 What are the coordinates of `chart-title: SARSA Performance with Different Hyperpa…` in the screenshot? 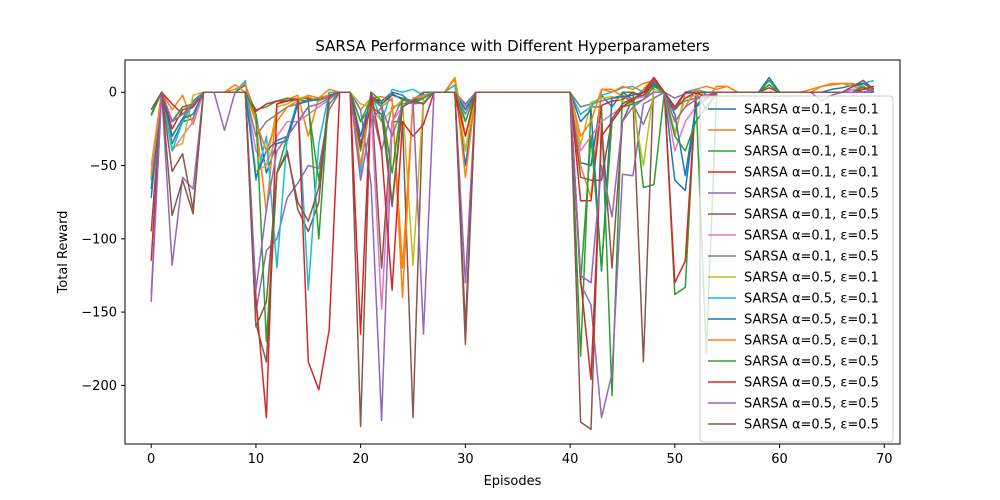 It's located at (512, 46).